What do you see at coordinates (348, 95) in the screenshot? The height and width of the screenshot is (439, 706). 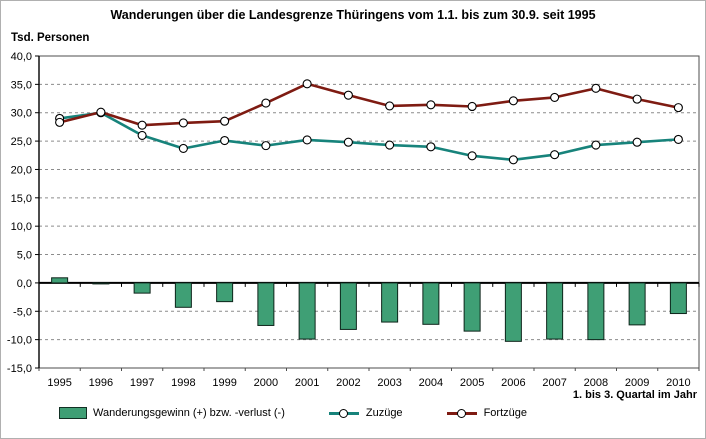 I see `marker-fortzuege-2002` at bounding box center [348, 95].